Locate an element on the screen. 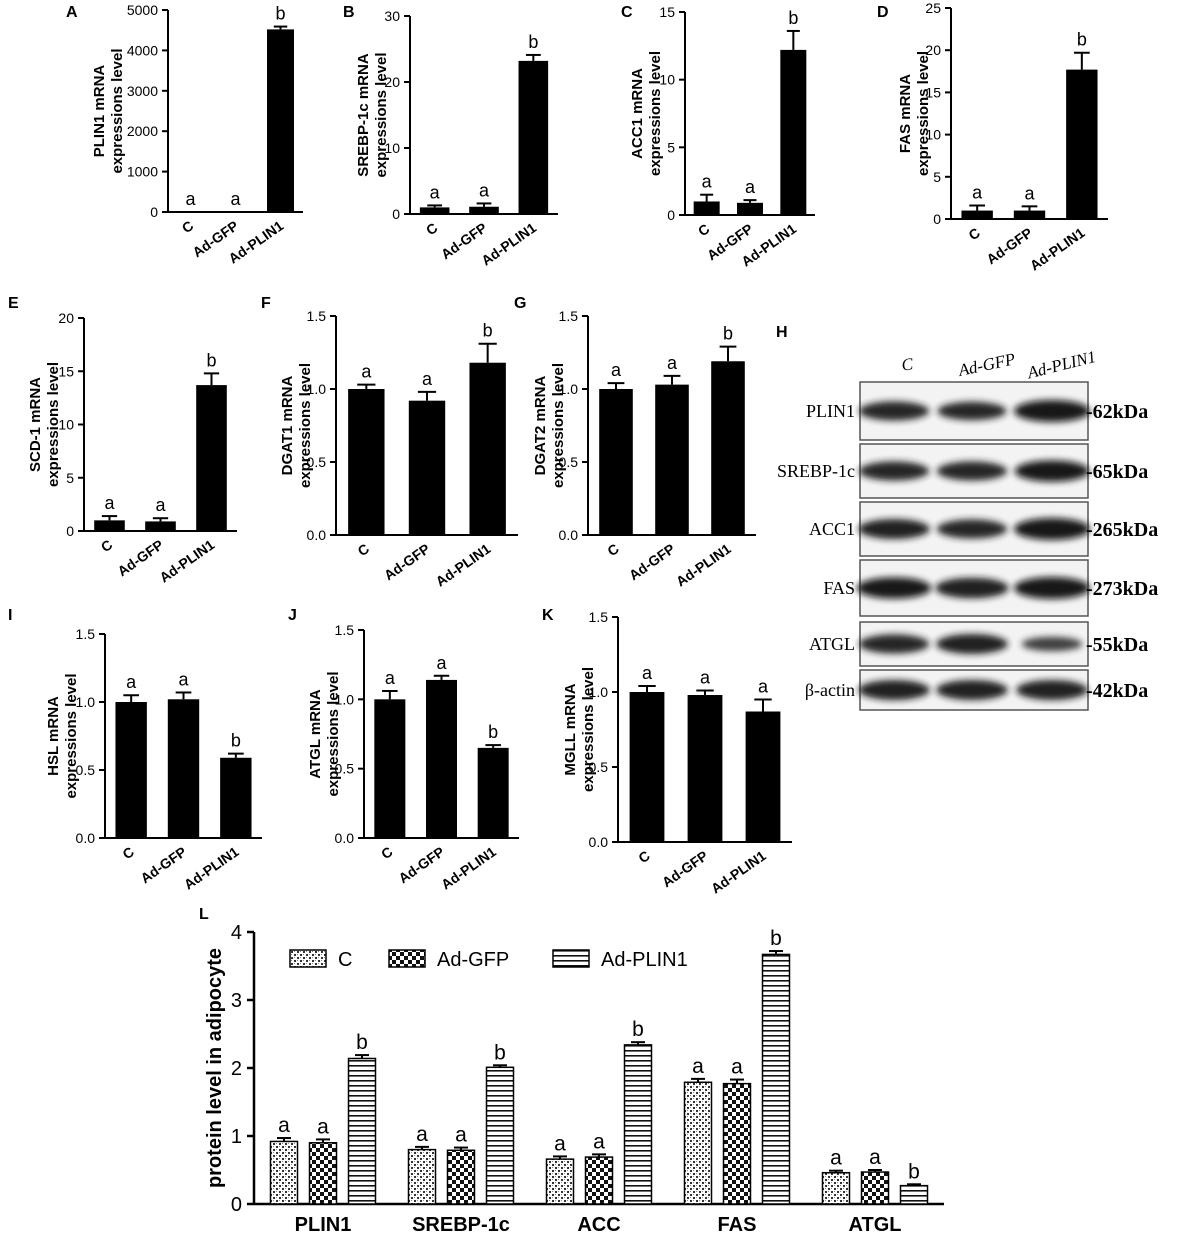 The image size is (1192, 1237). y-tick-label: 10 is located at coordinates (933, 135).